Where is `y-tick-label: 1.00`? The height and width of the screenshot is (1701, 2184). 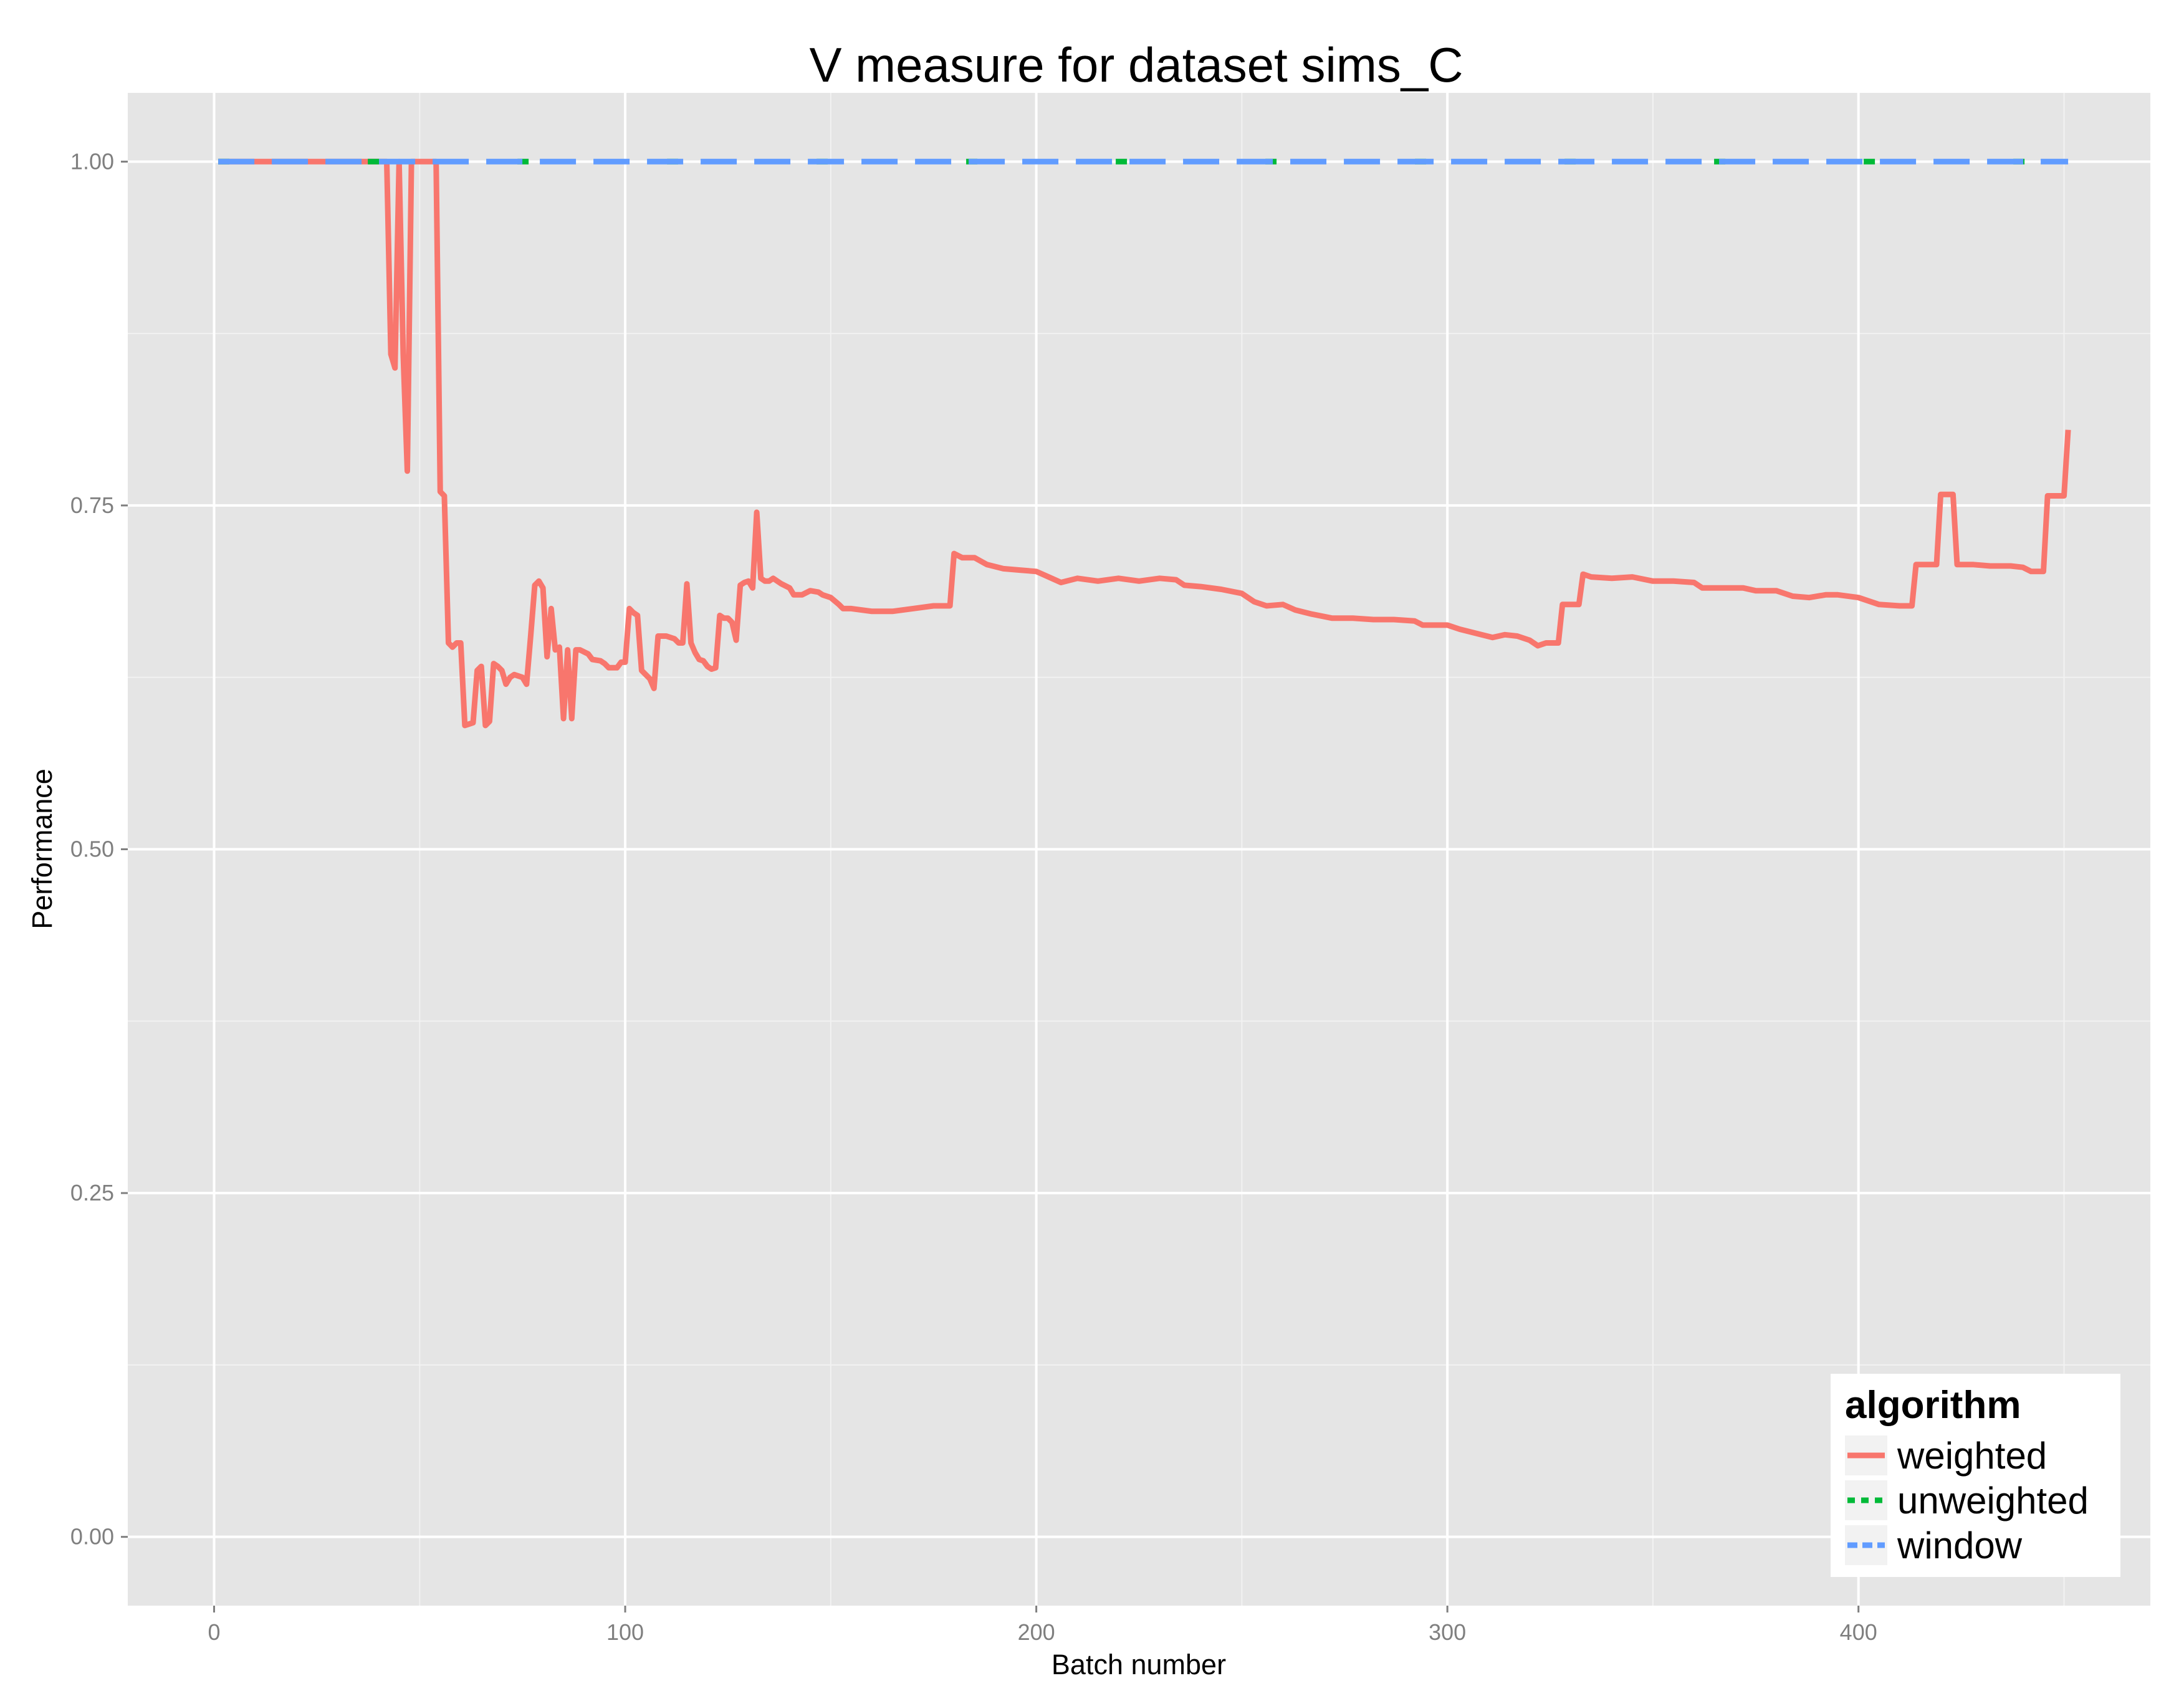 y-tick-label: 1.00 is located at coordinates (92, 161).